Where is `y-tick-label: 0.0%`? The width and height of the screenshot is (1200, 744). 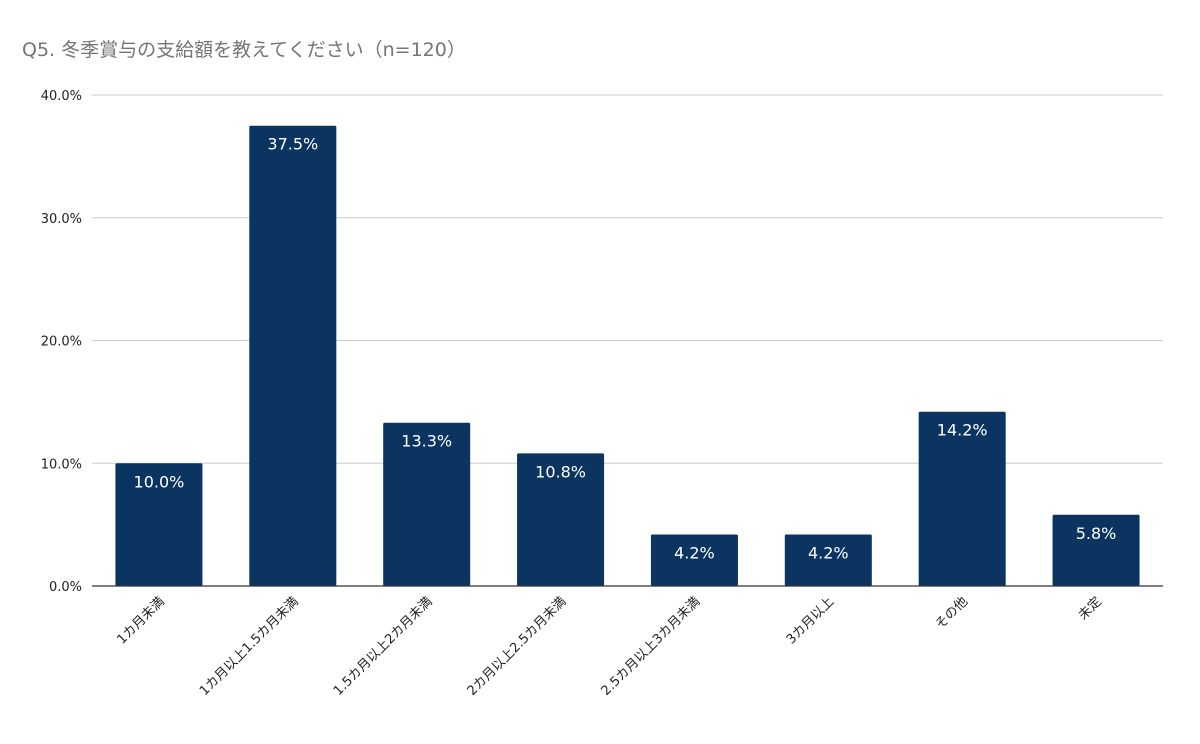 y-tick-label: 0.0% is located at coordinates (65, 587).